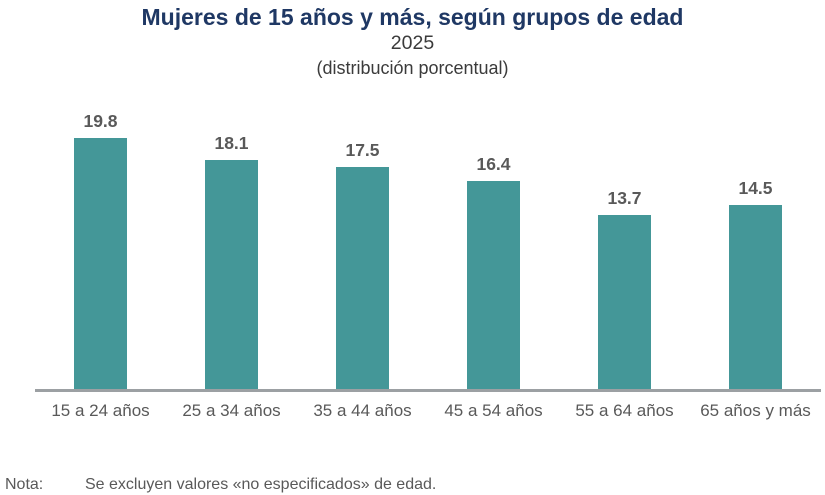  What do you see at coordinates (100, 120) in the screenshot?
I see `bar-value-label: 19.8` at bounding box center [100, 120].